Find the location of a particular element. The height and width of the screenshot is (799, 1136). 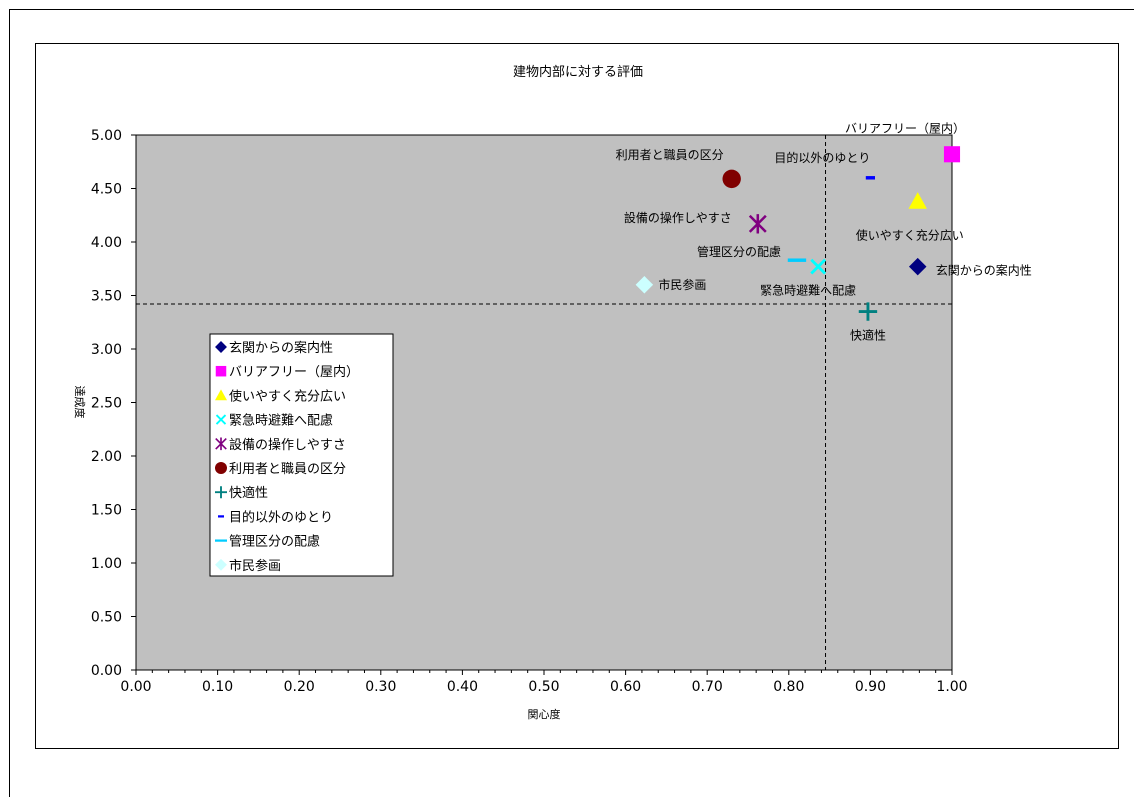

point-label: 市民参画 is located at coordinates (682, 284).